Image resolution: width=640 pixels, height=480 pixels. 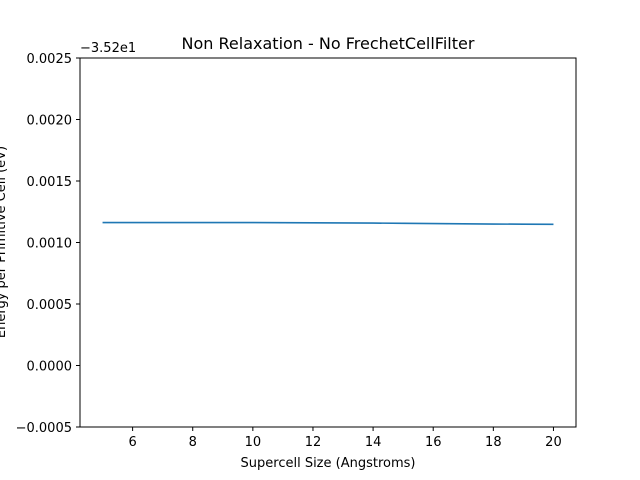 I want to click on x-tick-label: 18, so click(x=493, y=442).